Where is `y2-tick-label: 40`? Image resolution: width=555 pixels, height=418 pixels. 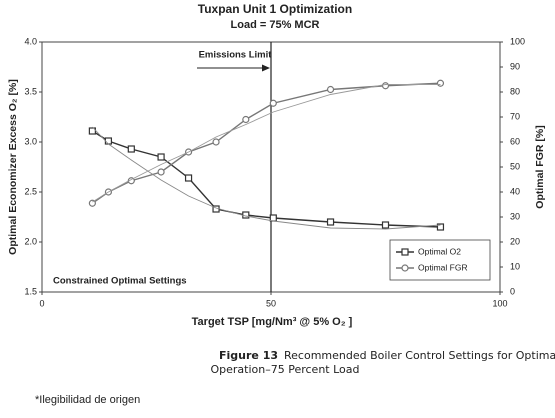 y2-tick-label: 40 is located at coordinates (515, 191).